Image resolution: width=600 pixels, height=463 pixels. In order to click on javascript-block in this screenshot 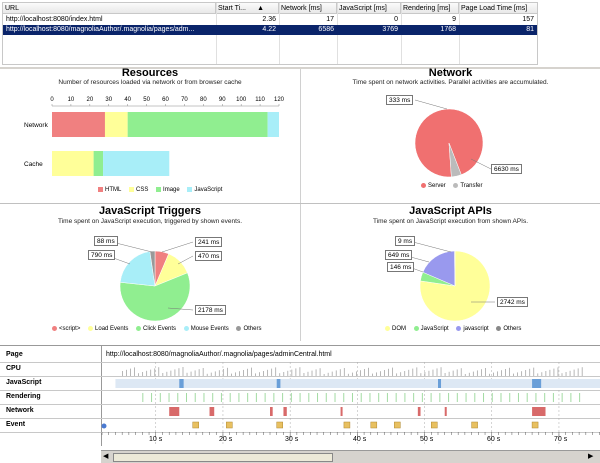, I will do `click(278, 383)`.